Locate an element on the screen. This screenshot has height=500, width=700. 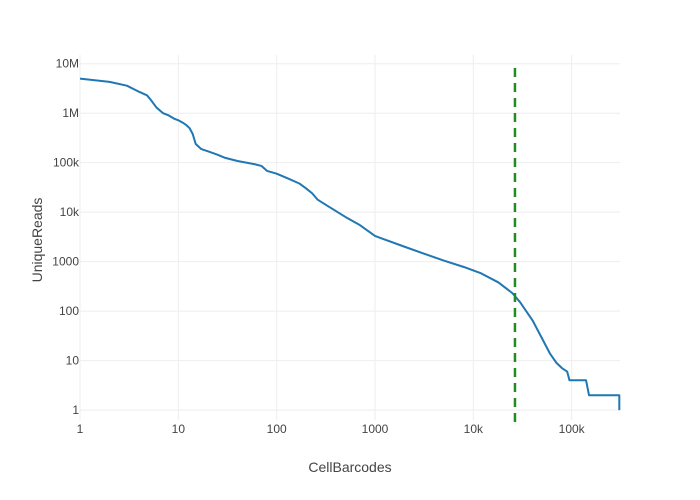
x-tick-label: 1000 is located at coordinates (375, 429).